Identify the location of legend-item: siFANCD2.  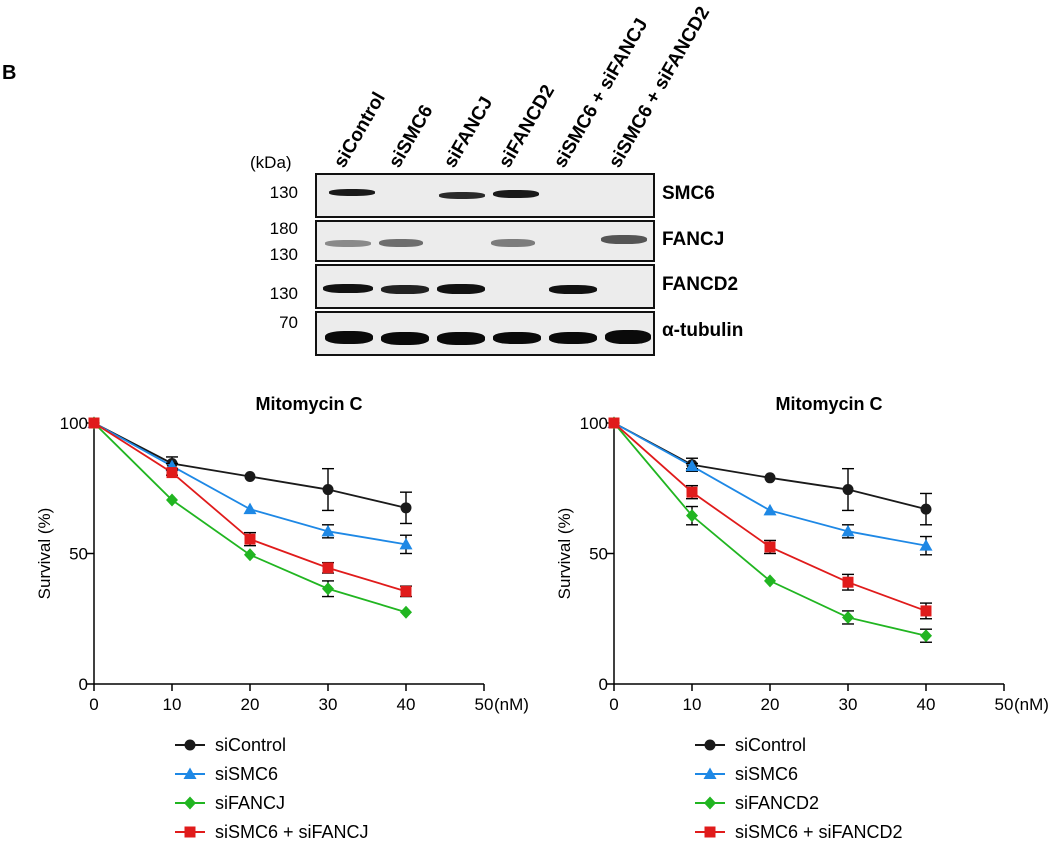
(757, 803).